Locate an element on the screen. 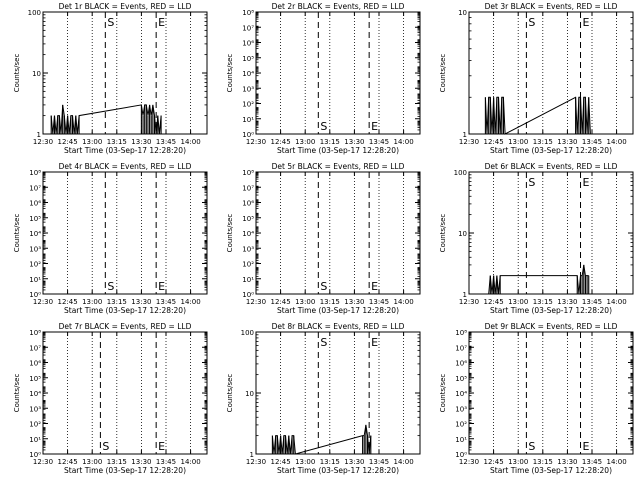 This screenshot has height=480, width=640. panel-title: Det 3r BLACK = Events, RED = LLD is located at coordinates (551, 6).